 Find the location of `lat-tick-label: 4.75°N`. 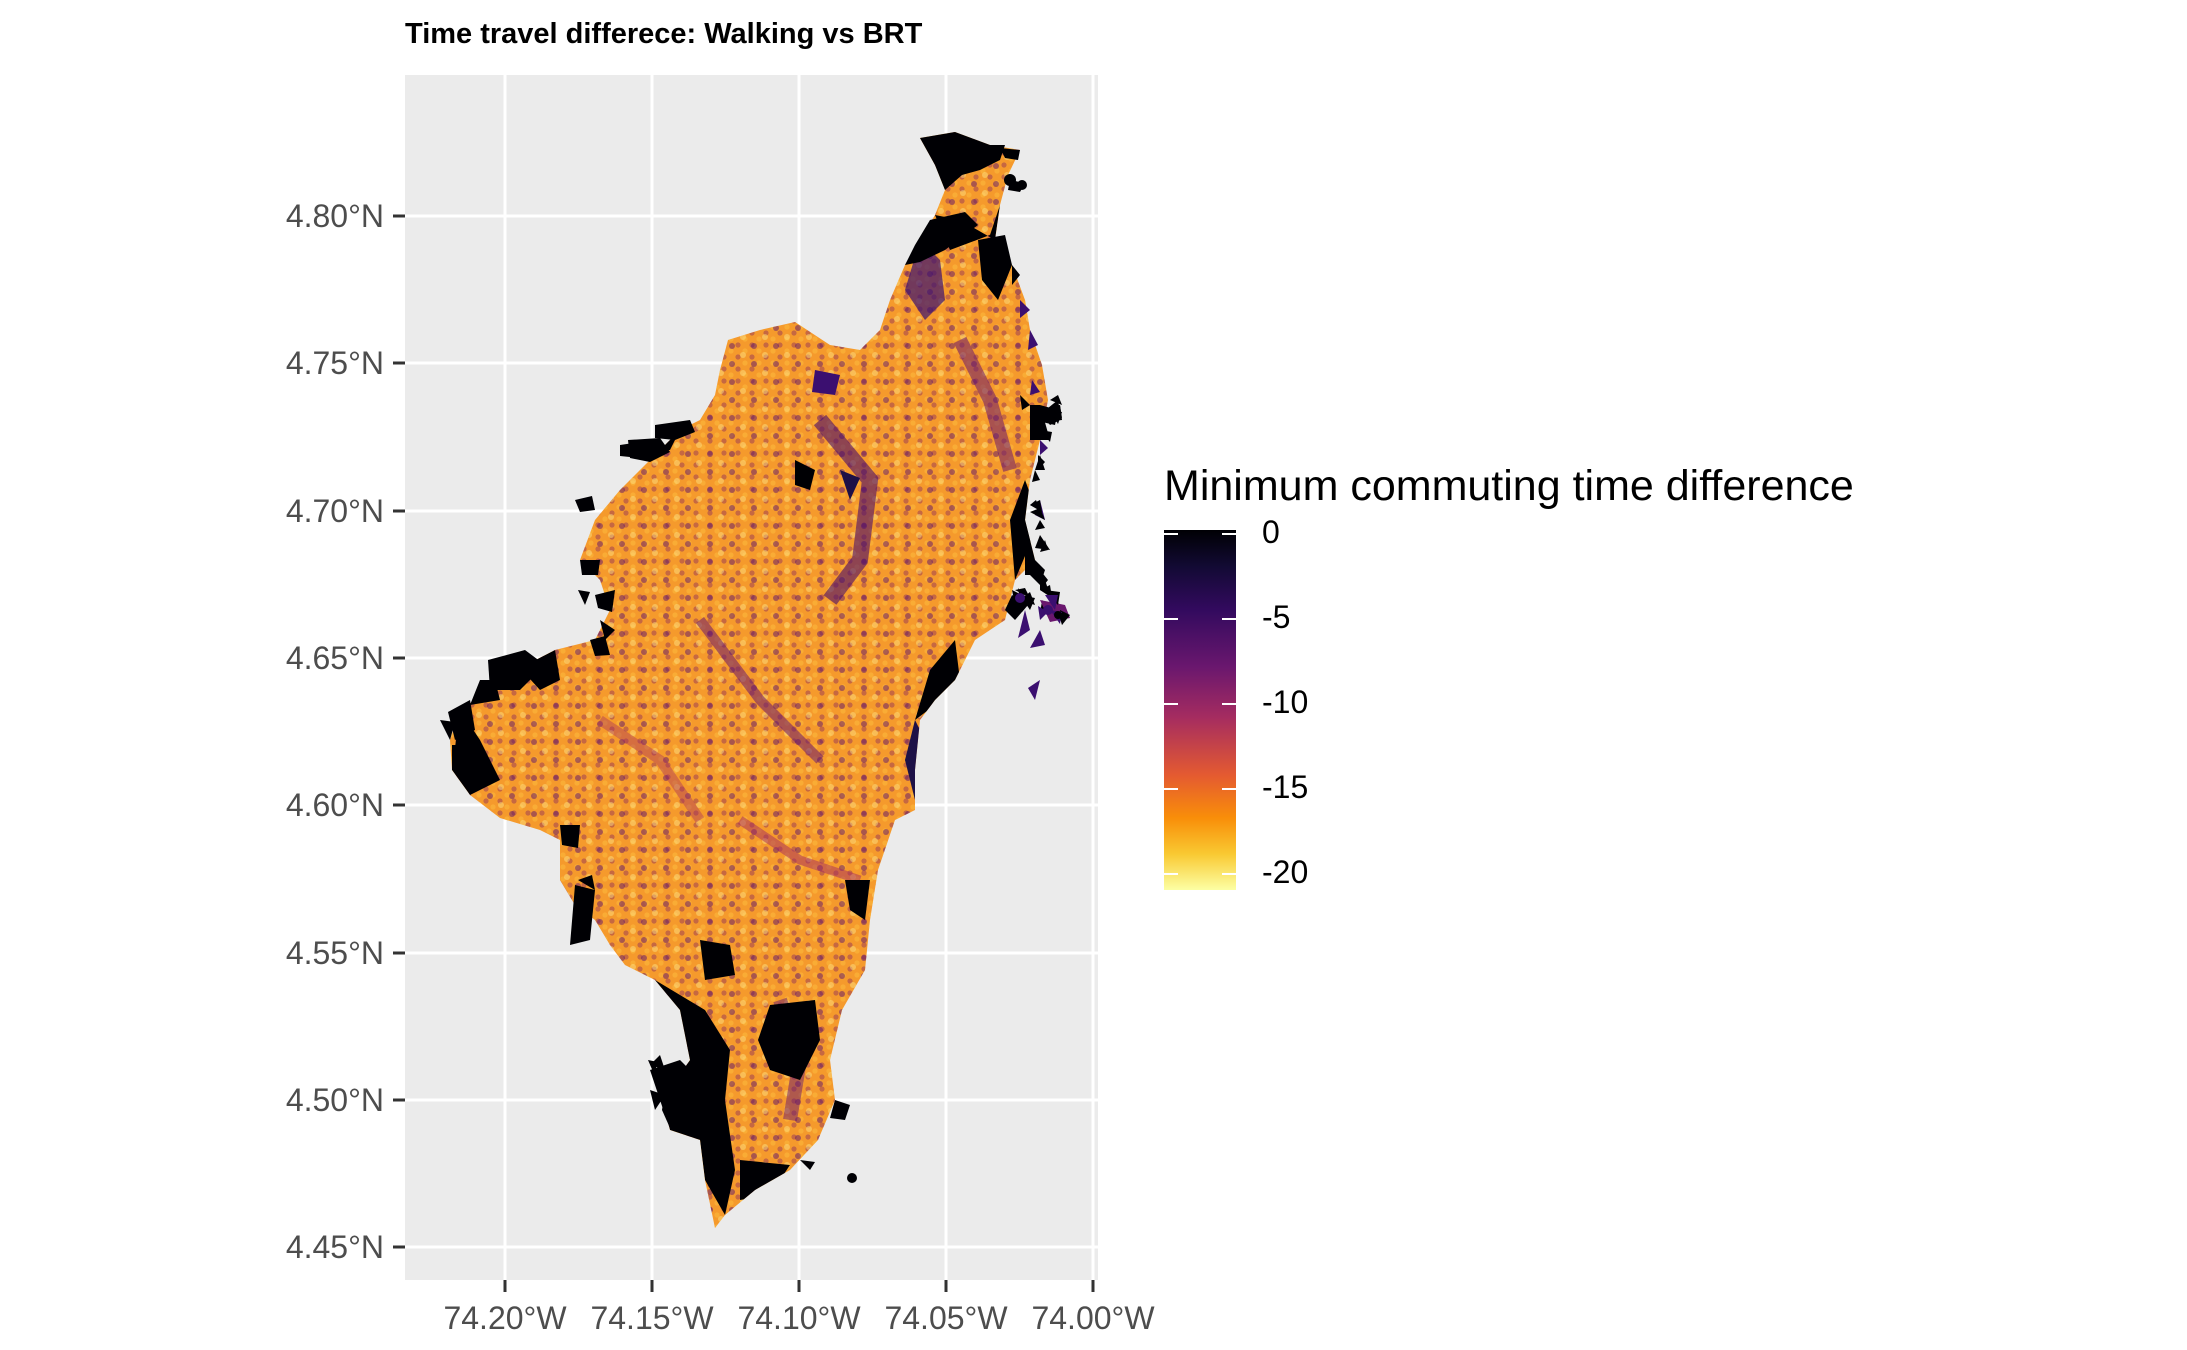

lat-tick-label: 4.75°N is located at coordinates (335, 363).